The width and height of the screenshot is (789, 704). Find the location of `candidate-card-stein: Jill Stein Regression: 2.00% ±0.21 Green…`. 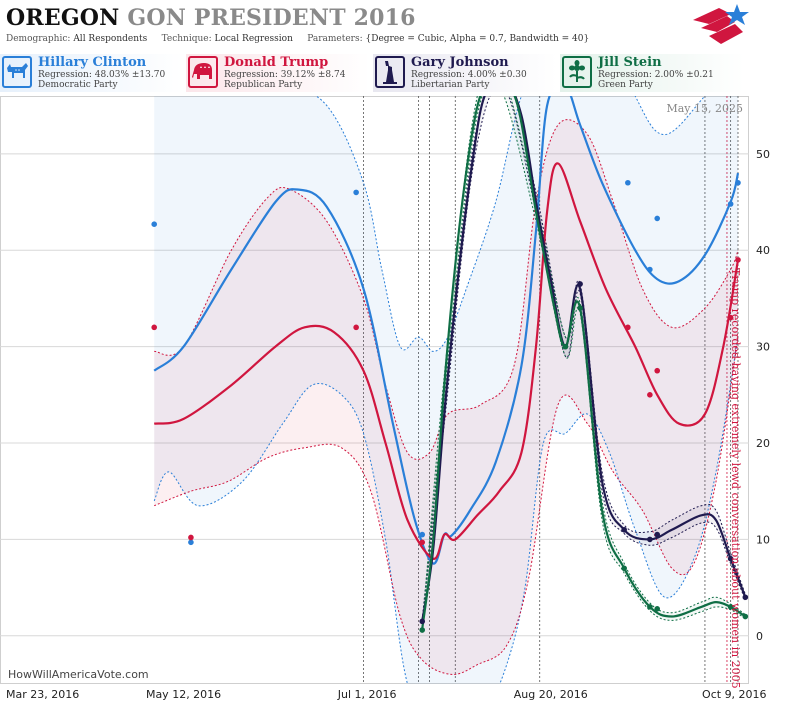

candidate-card-stein: Jill Stein Regression: 2.00% ±0.21 Green… is located at coordinates (652, 73).